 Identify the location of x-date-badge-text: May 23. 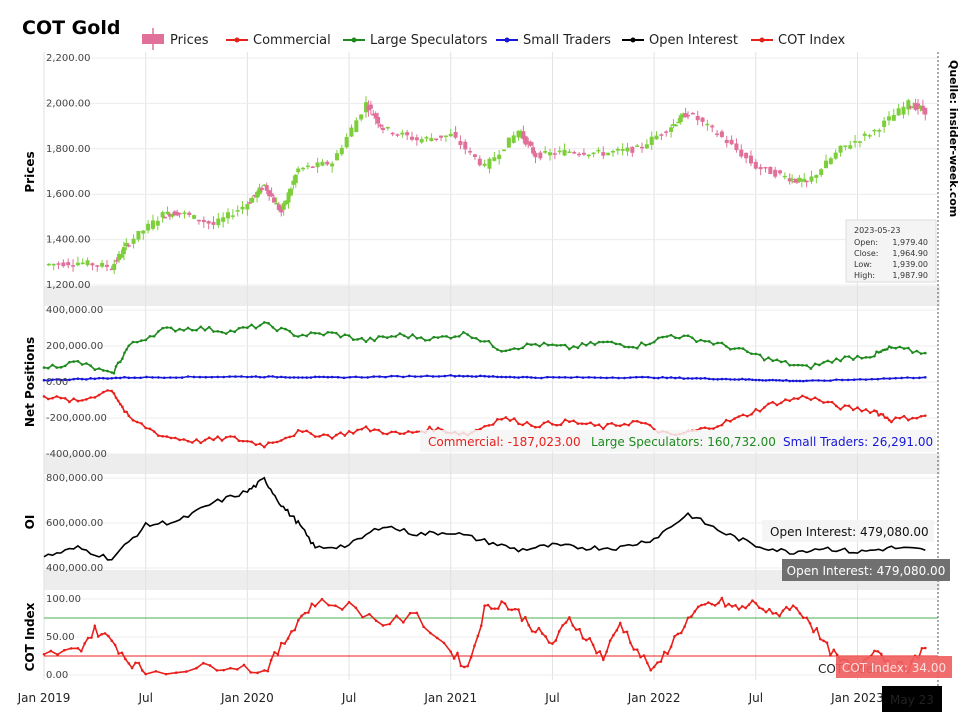
(912, 700).